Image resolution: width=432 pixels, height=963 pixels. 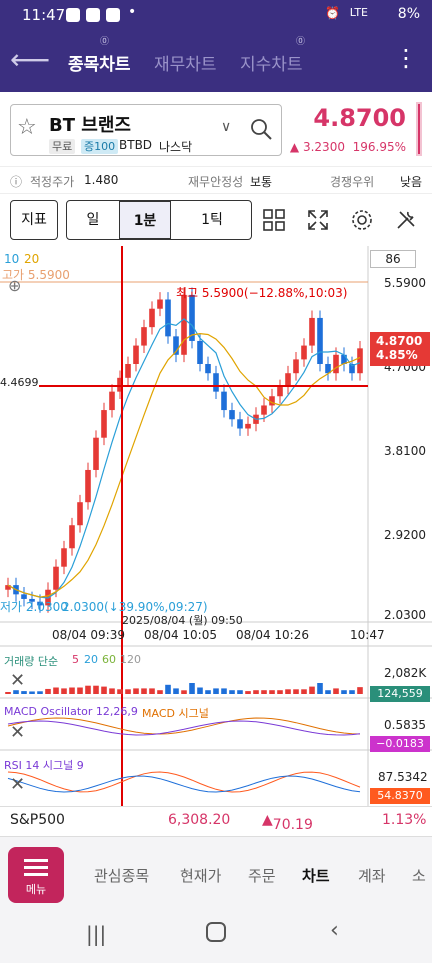 What do you see at coordinates (145, 220) in the screenshot?
I see `period-minute-button: 1분` at bounding box center [145, 220].